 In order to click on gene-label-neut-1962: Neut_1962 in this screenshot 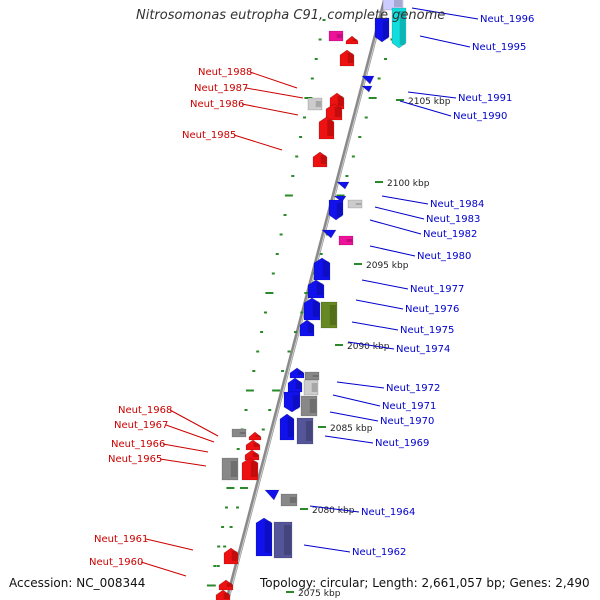, I will do `click(379, 552)`.